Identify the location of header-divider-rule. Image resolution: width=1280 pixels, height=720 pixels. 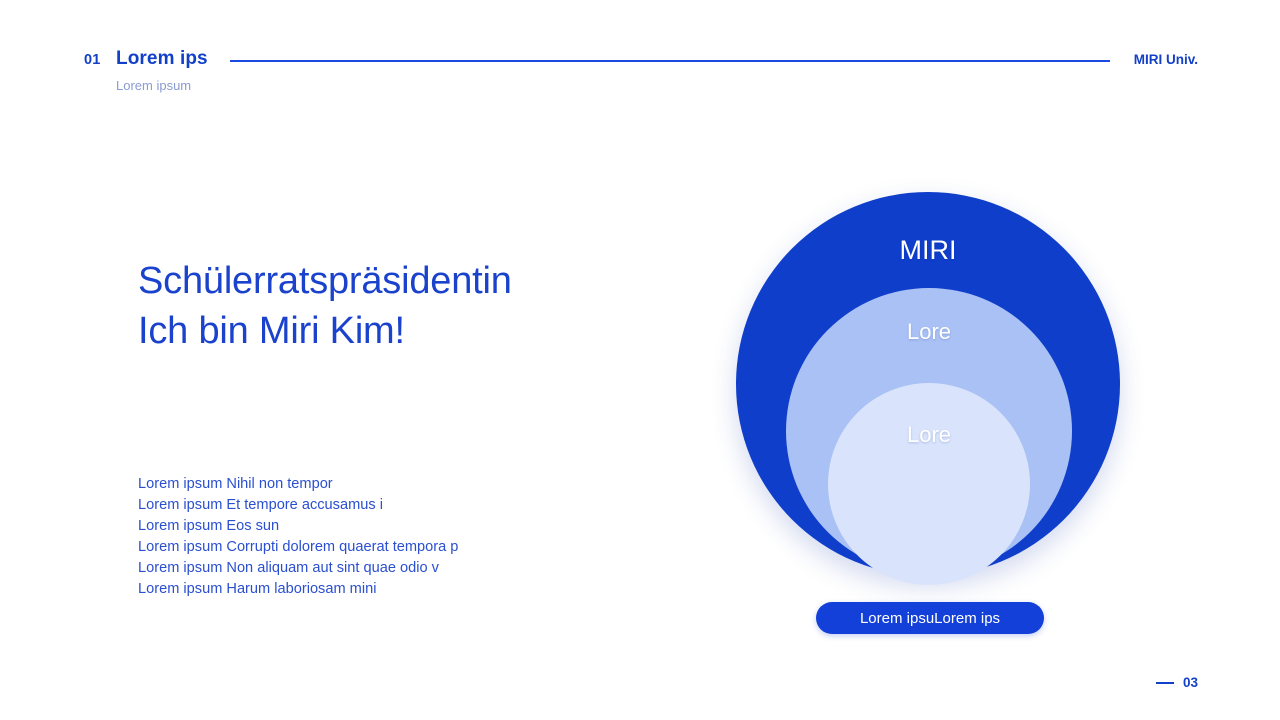
(670, 61).